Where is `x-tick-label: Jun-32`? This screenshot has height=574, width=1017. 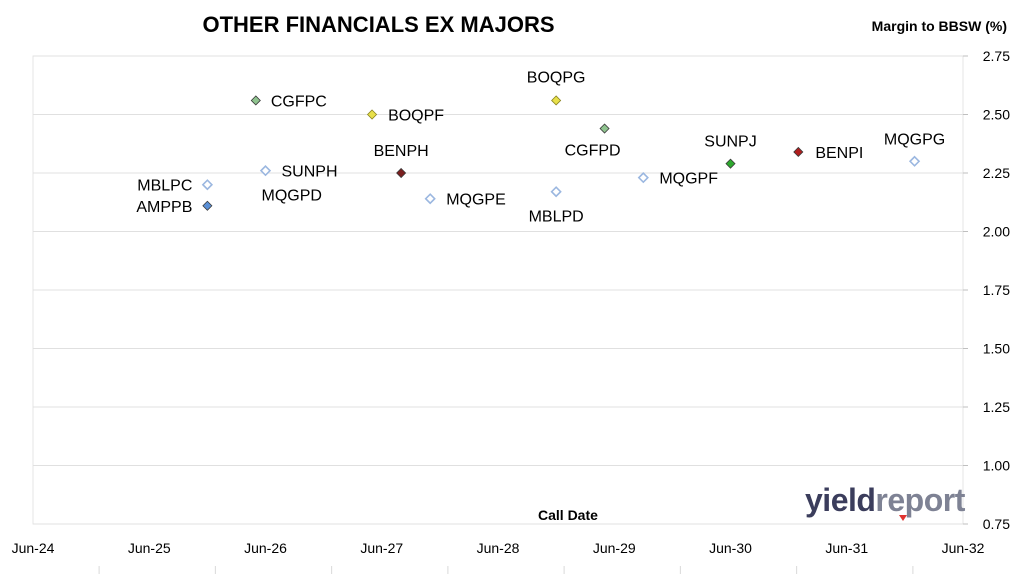
x-tick-label: Jun-32 is located at coordinates (963, 548).